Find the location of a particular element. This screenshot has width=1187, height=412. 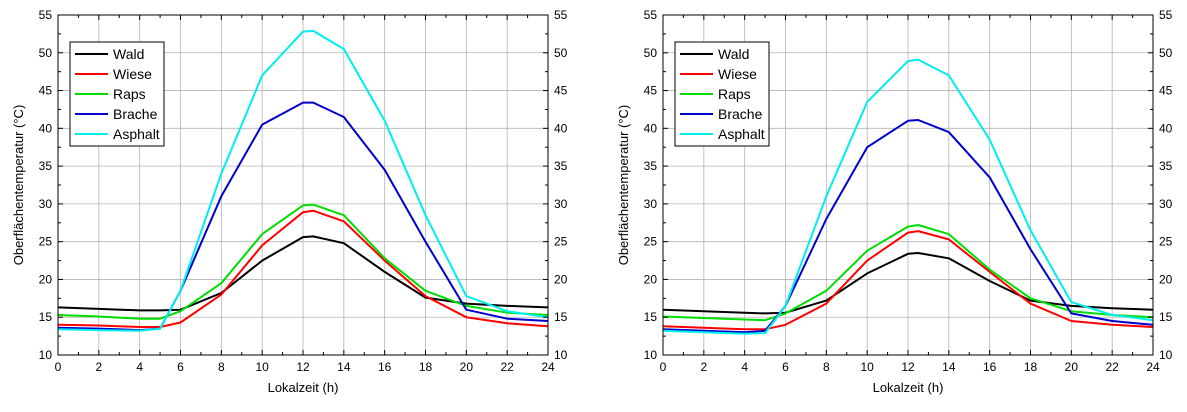

series-line-wald is located at coordinates (908, 283).